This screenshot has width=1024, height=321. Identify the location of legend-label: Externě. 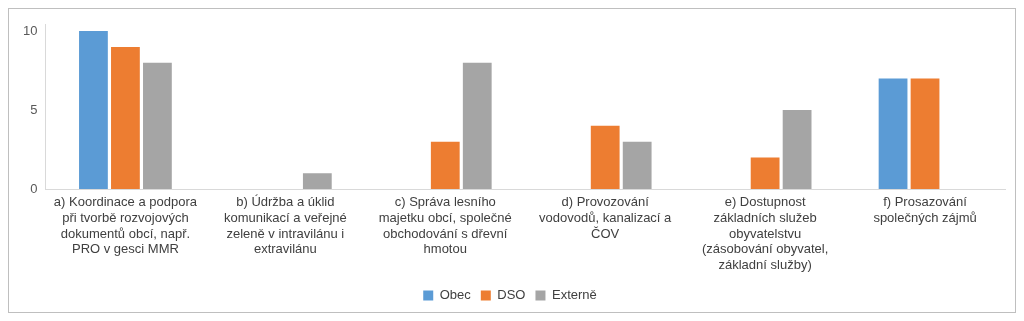
(574, 295).